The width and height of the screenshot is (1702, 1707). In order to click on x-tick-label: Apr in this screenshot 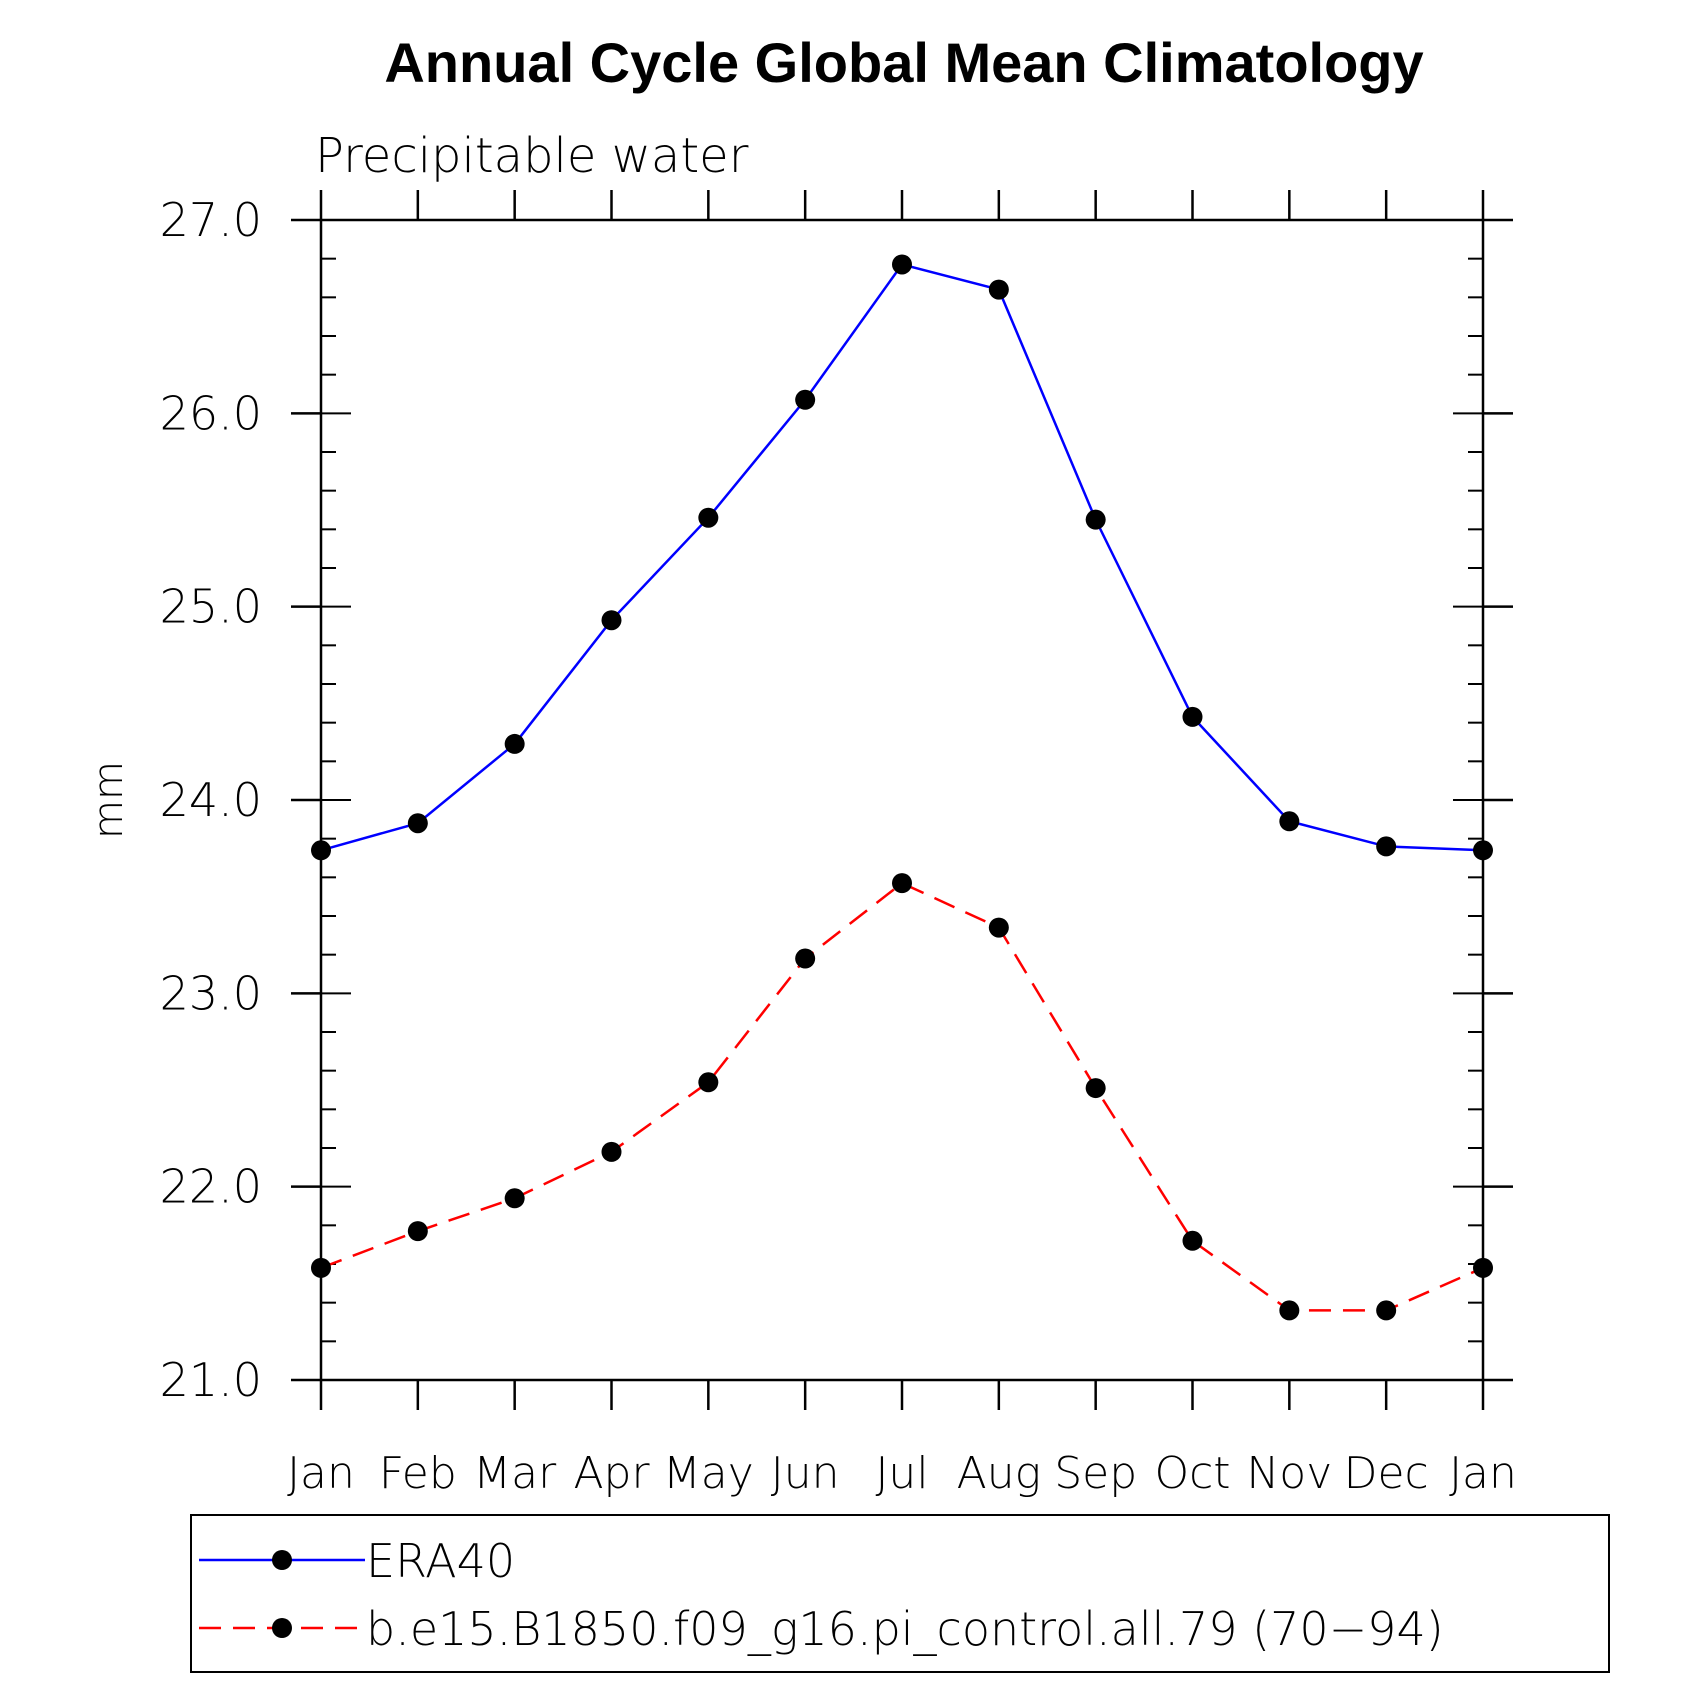, I will do `click(611, 1473)`.